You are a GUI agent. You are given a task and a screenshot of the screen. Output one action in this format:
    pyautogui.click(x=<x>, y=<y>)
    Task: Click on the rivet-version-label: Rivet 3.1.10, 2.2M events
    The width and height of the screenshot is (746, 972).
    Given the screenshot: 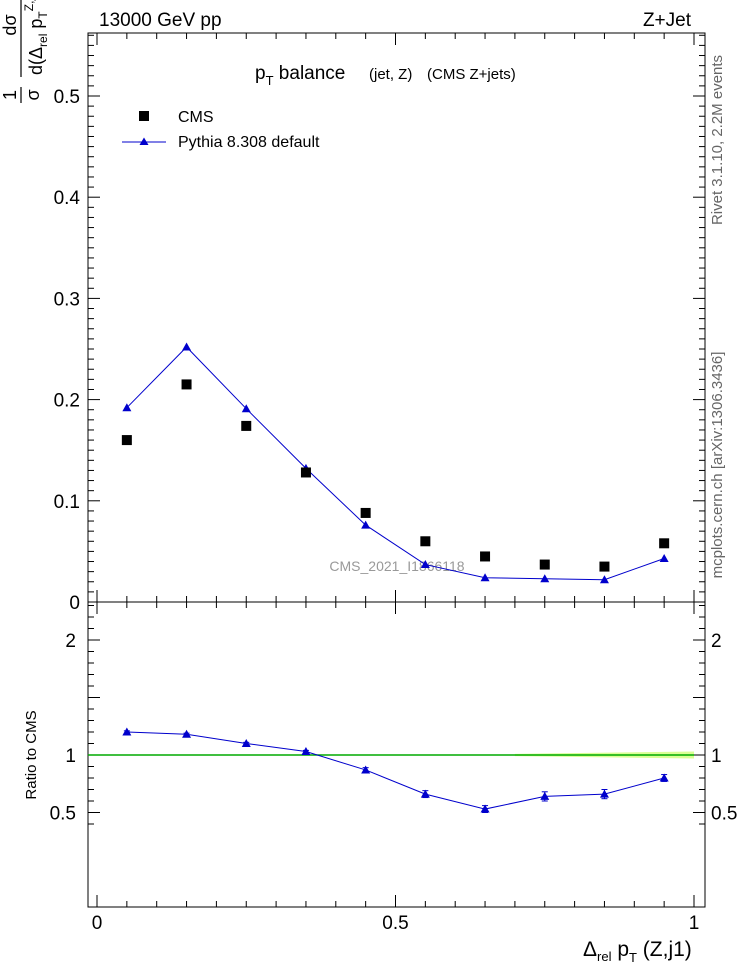 What is the action you would take?
    pyautogui.click(x=717, y=140)
    